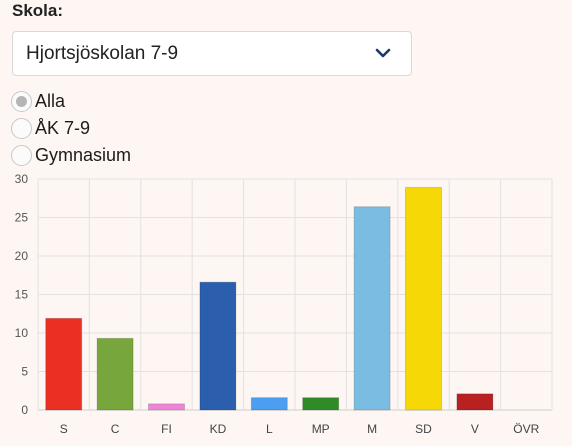 This screenshot has width=572, height=446. Describe the element at coordinates (166, 407) in the screenshot. I see `bar-fi` at that location.